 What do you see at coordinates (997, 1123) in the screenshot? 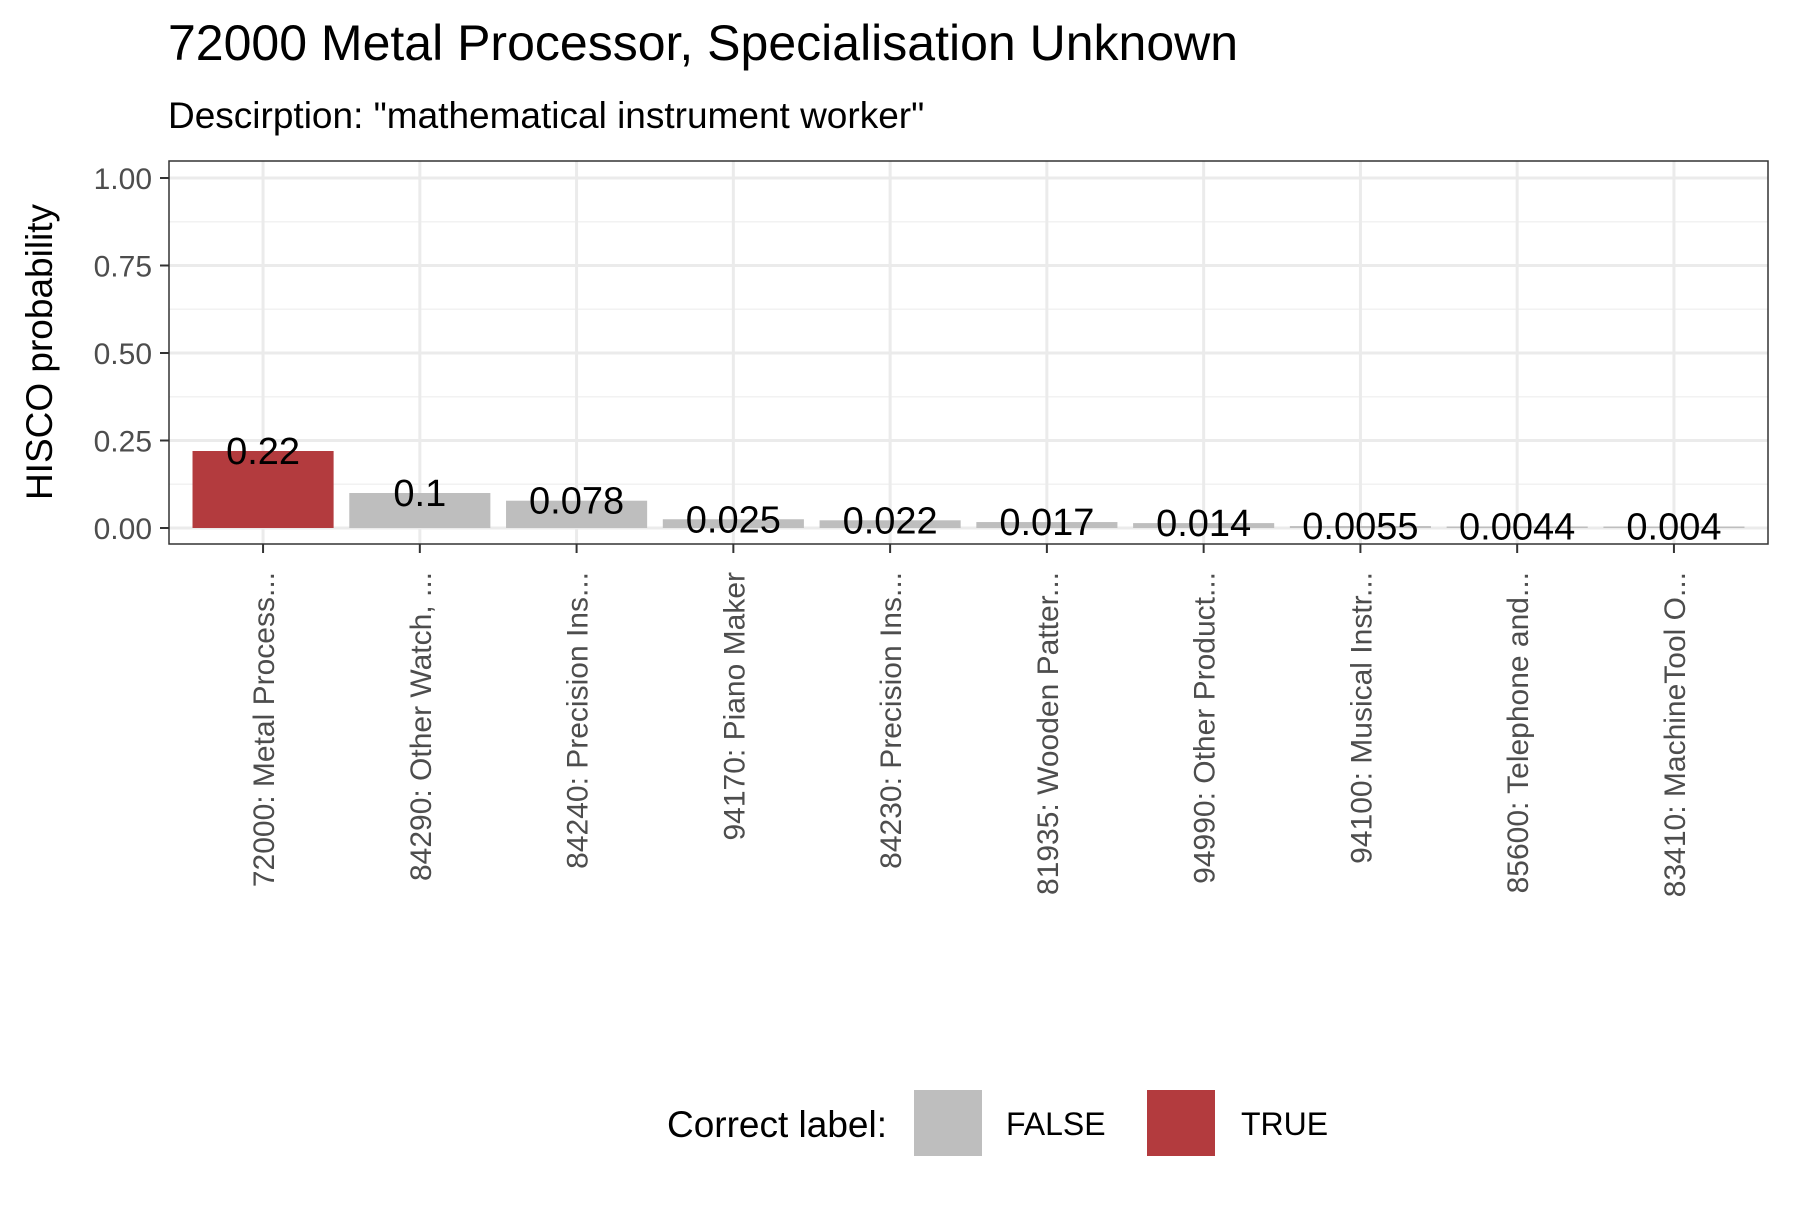
I see `legend: Correct label: FALSE TRUE` at bounding box center [997, 1123].